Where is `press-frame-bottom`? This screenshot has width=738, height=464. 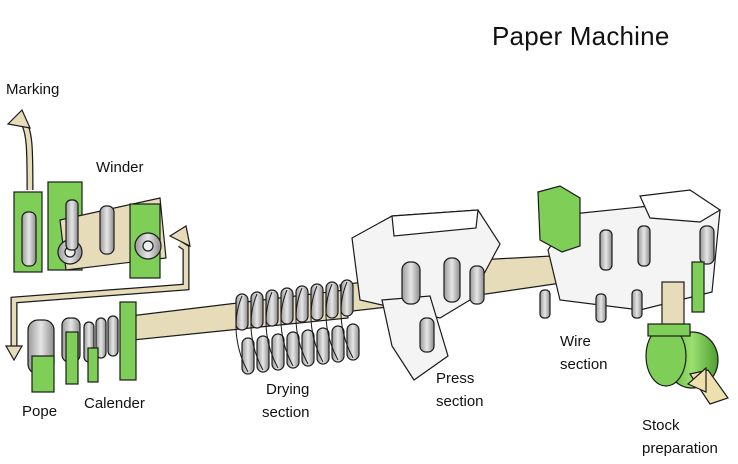
press-frame-bottom is located at coordinates (415, 338).